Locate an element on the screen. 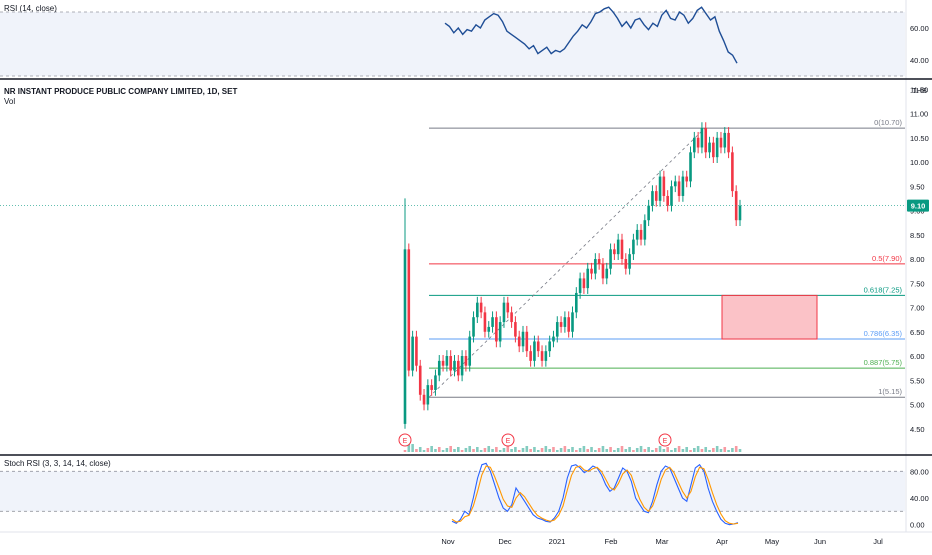  stoch-tick-label: 80.00 is located at coordinates (919, 471).